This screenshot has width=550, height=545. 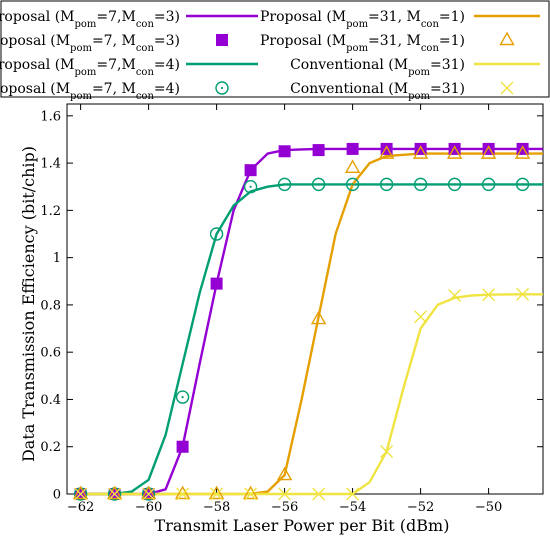 I want to click on legend-label: Proposal (Mpom=7, Mcon=3), so click(x=90, y=43).